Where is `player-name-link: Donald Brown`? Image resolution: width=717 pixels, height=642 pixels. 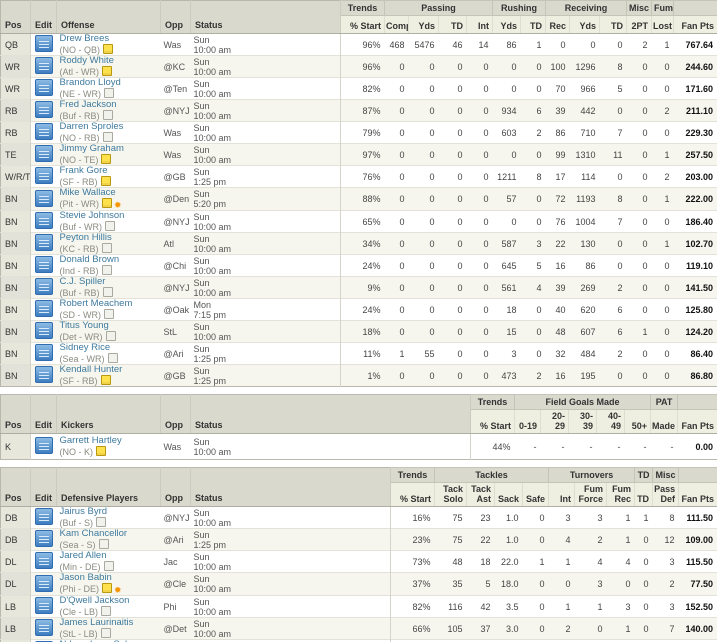 player-name-link: Donald Brown is located at coordinates (89, 259).